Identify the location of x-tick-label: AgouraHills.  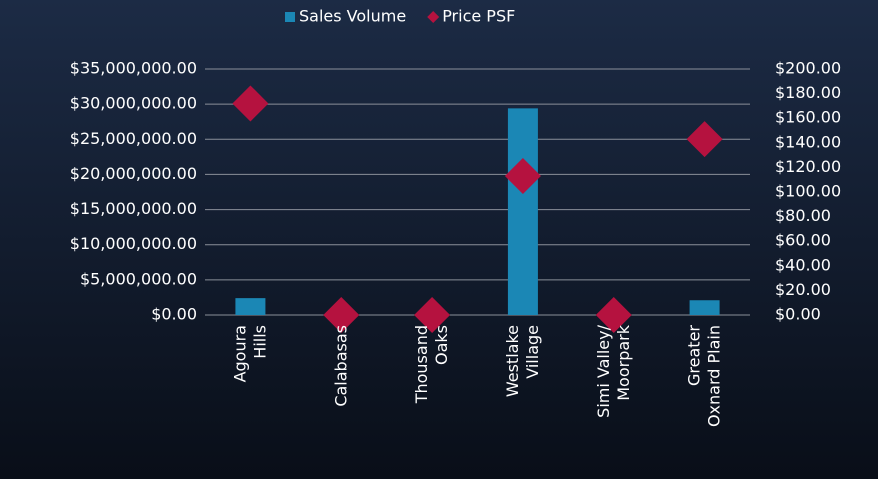
(249, 353).